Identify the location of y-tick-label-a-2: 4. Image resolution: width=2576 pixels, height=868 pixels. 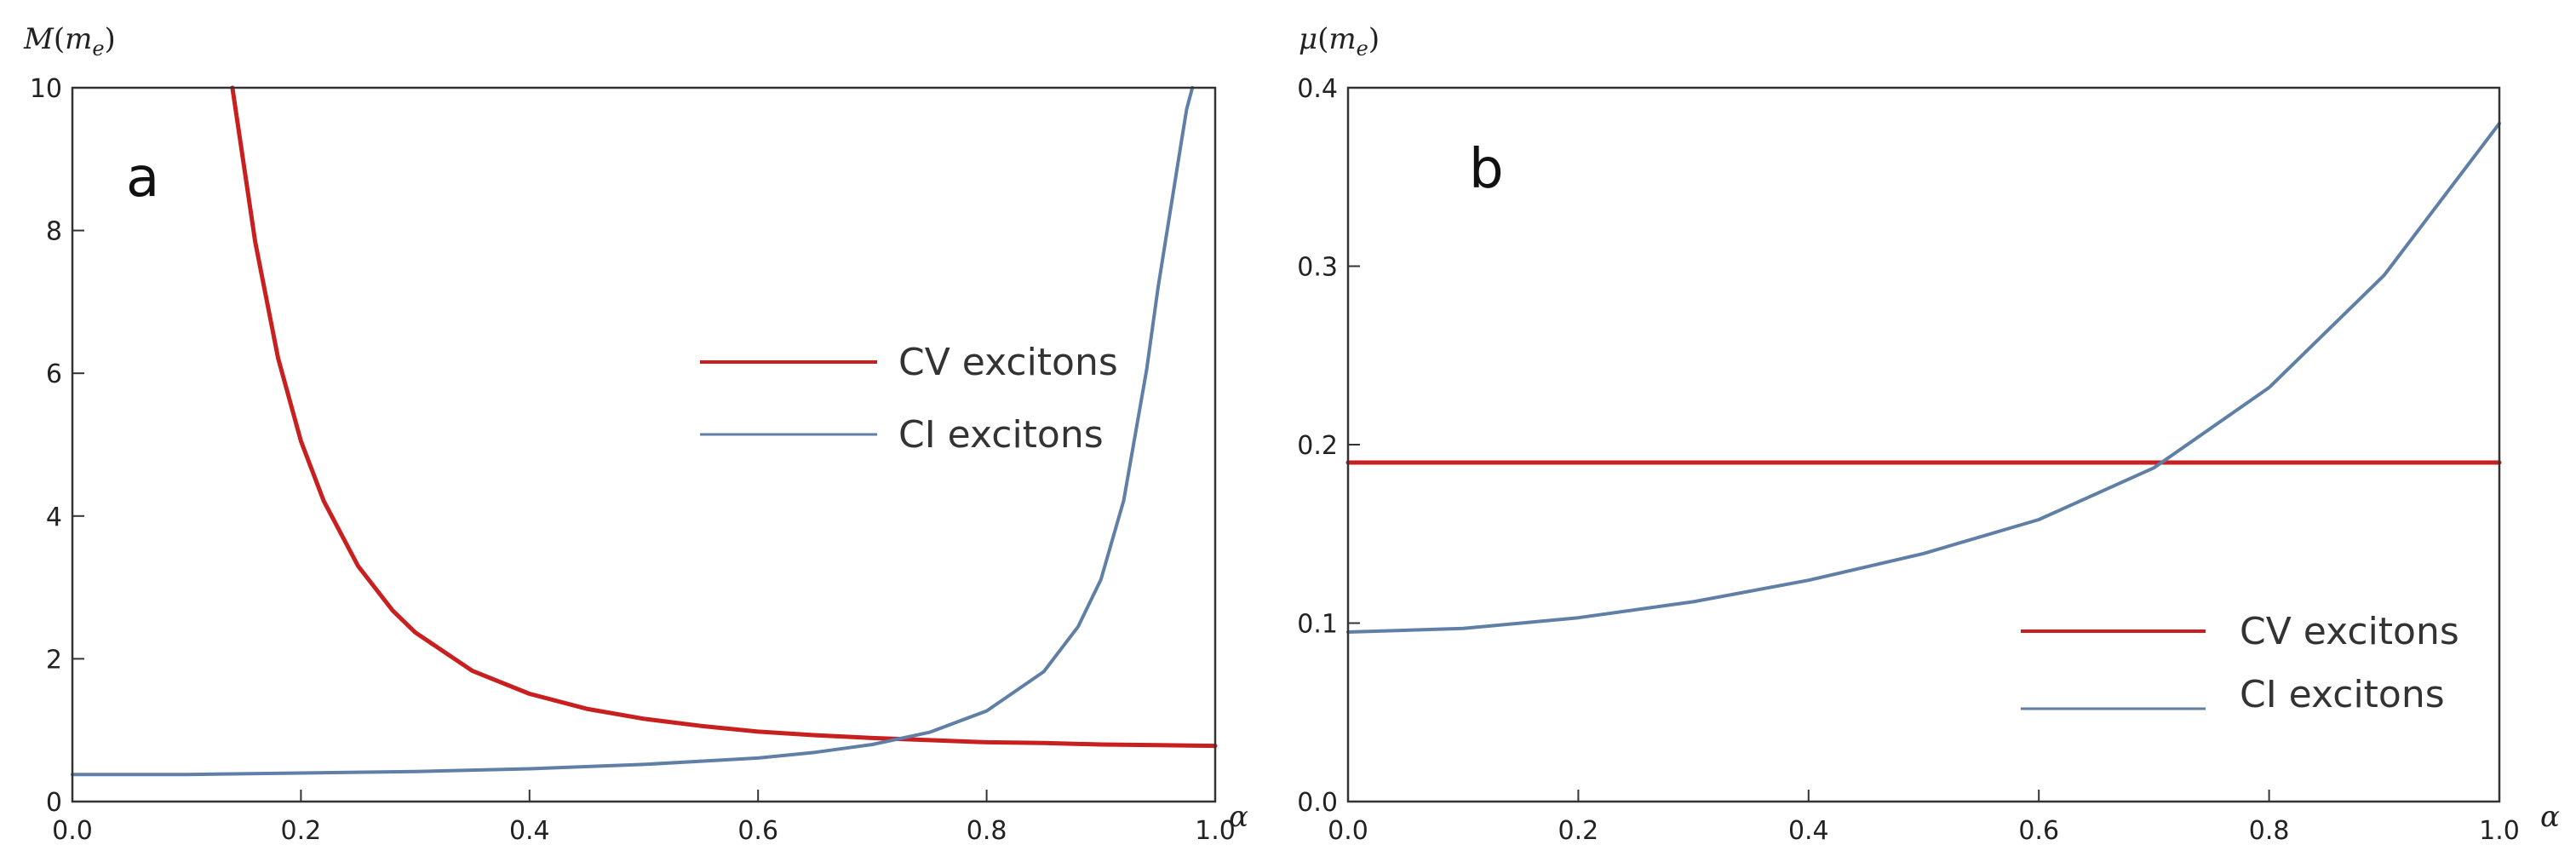
(54, 517).